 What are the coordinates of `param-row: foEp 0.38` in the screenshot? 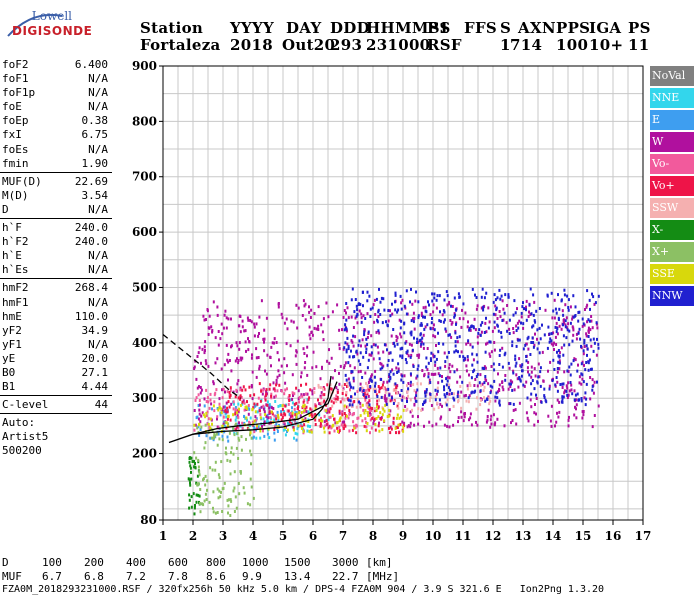 It's located at (56, 121).